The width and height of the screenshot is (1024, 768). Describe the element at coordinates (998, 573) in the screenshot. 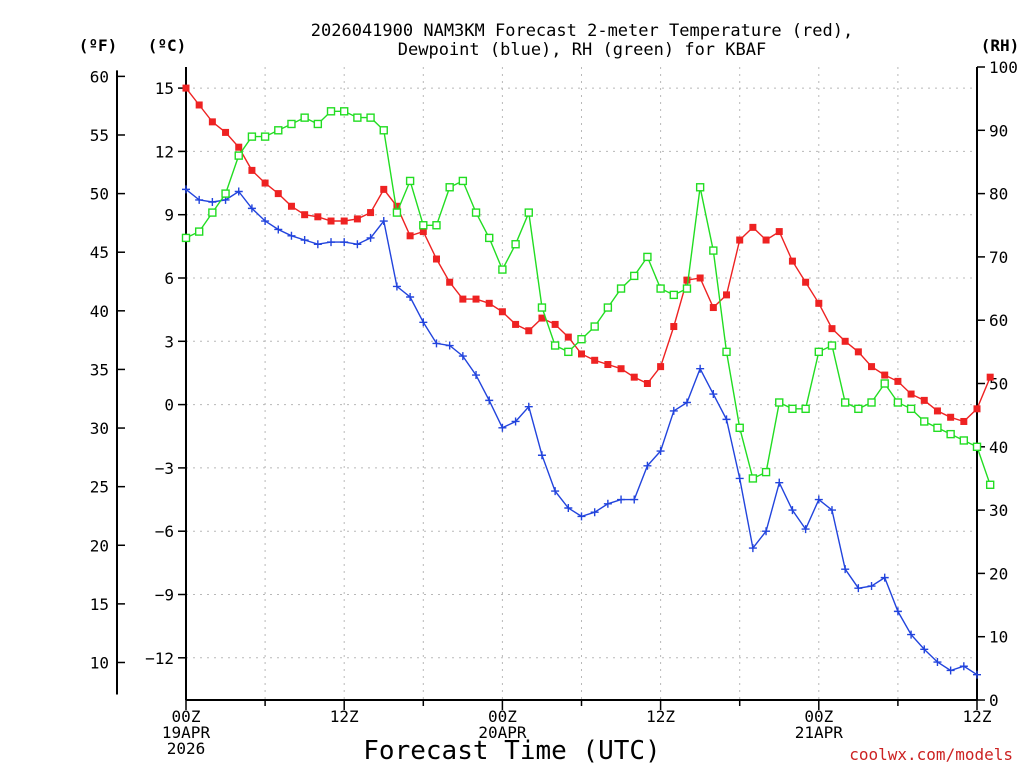

I see `rh-tick-label: 20` at that location.